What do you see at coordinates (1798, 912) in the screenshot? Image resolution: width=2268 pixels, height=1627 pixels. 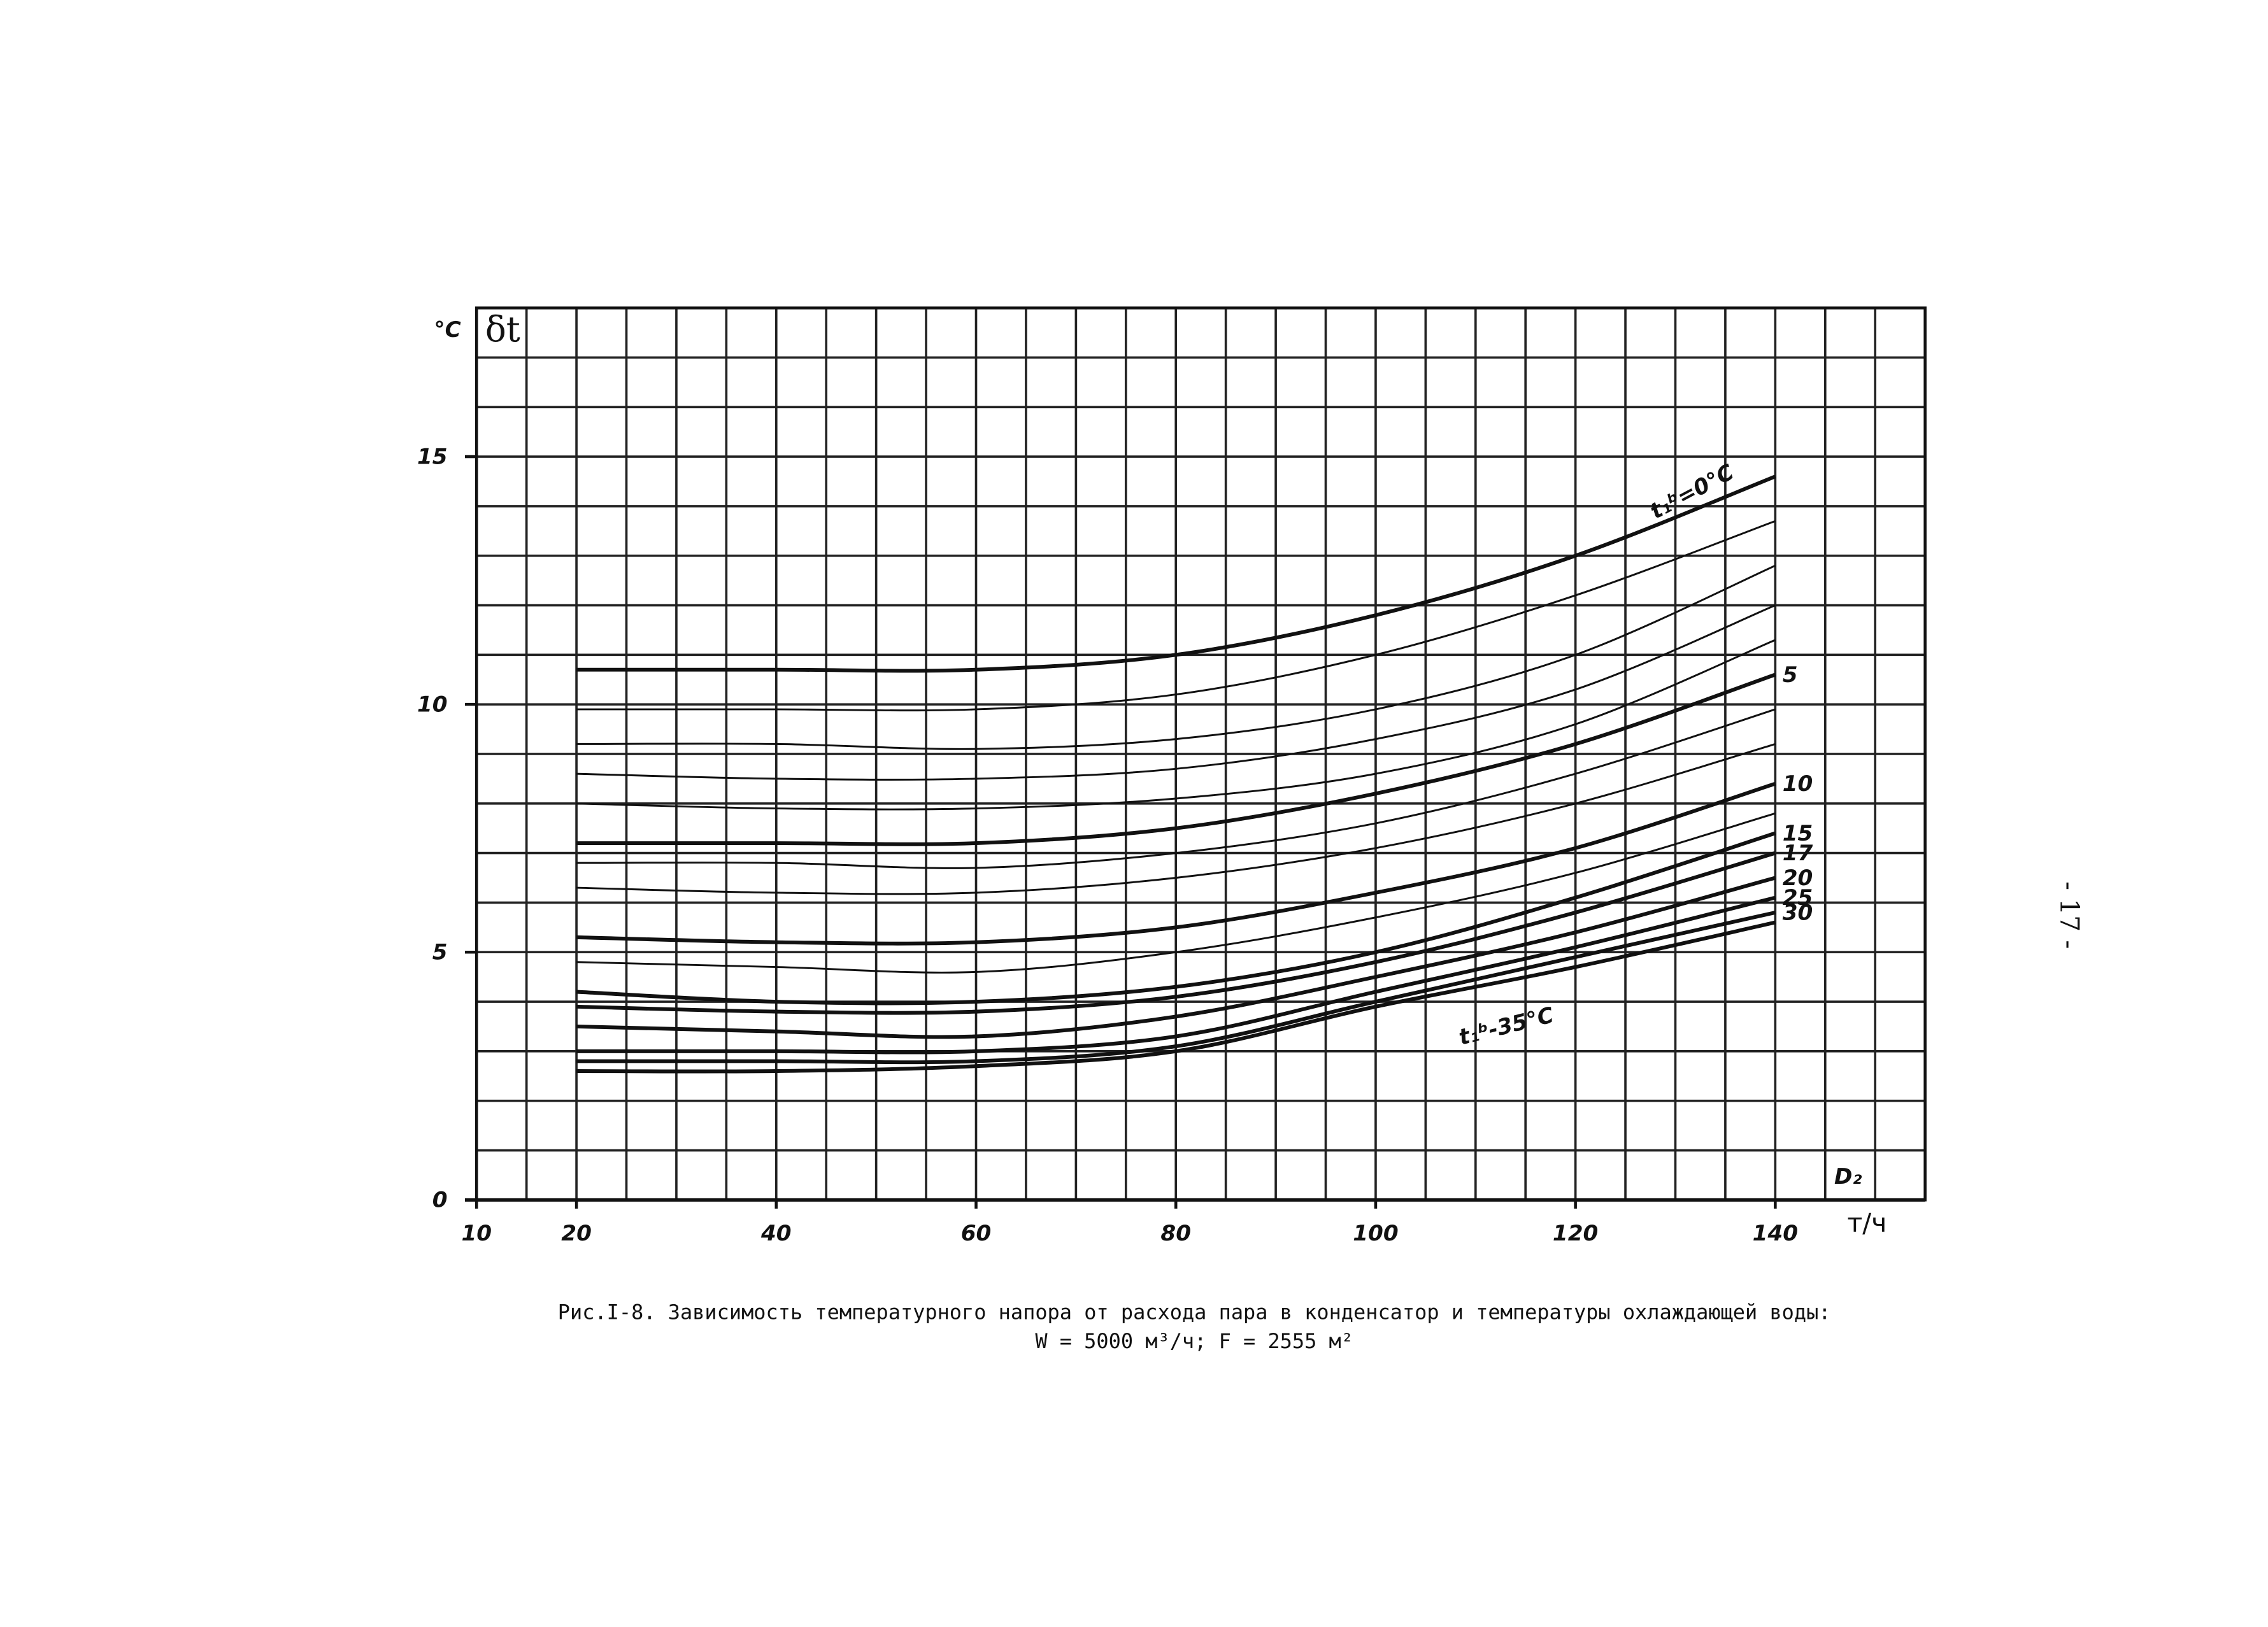 I see `curve-label: 30` at bounding box center [1798, 912].